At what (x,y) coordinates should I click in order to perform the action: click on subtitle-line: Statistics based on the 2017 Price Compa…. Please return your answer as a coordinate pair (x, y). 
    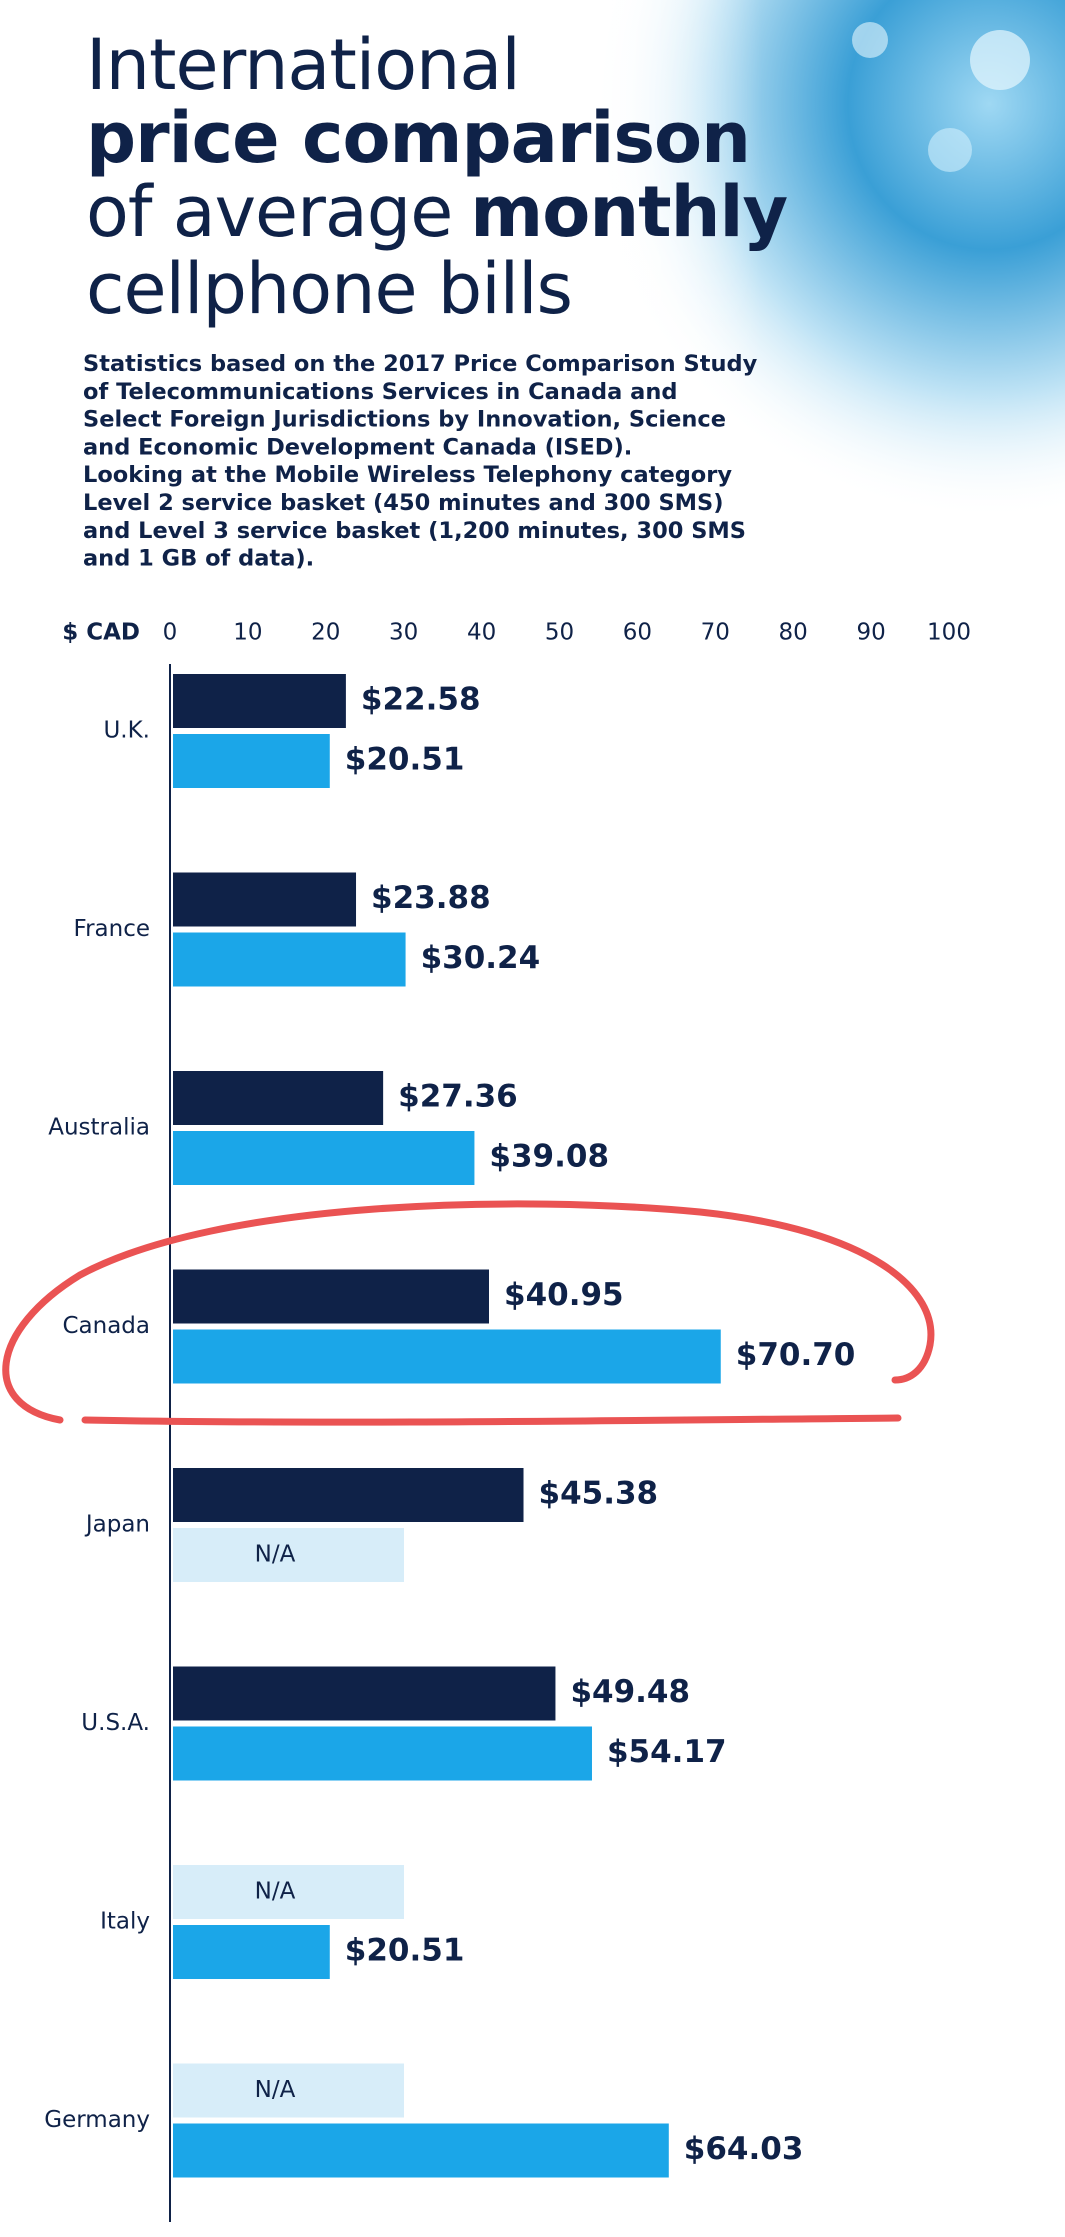
    Looking at the image, I should click on (420, 364).